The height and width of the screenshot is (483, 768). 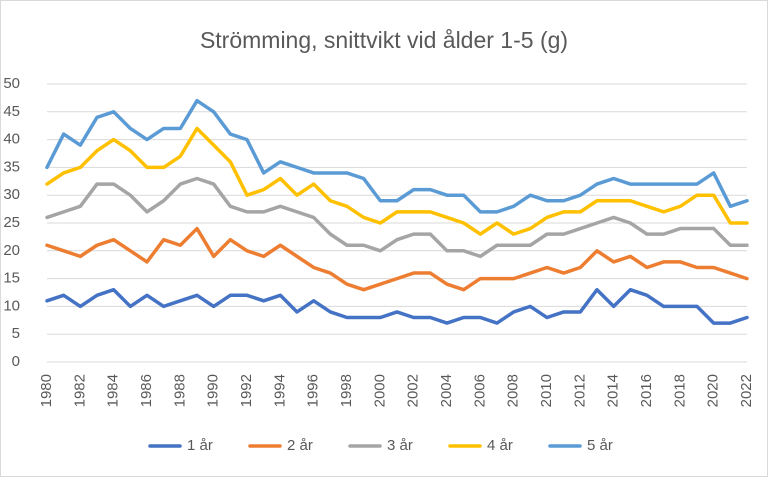 I want to click on x-tick-label: 1998, so click(x=346, y=390).